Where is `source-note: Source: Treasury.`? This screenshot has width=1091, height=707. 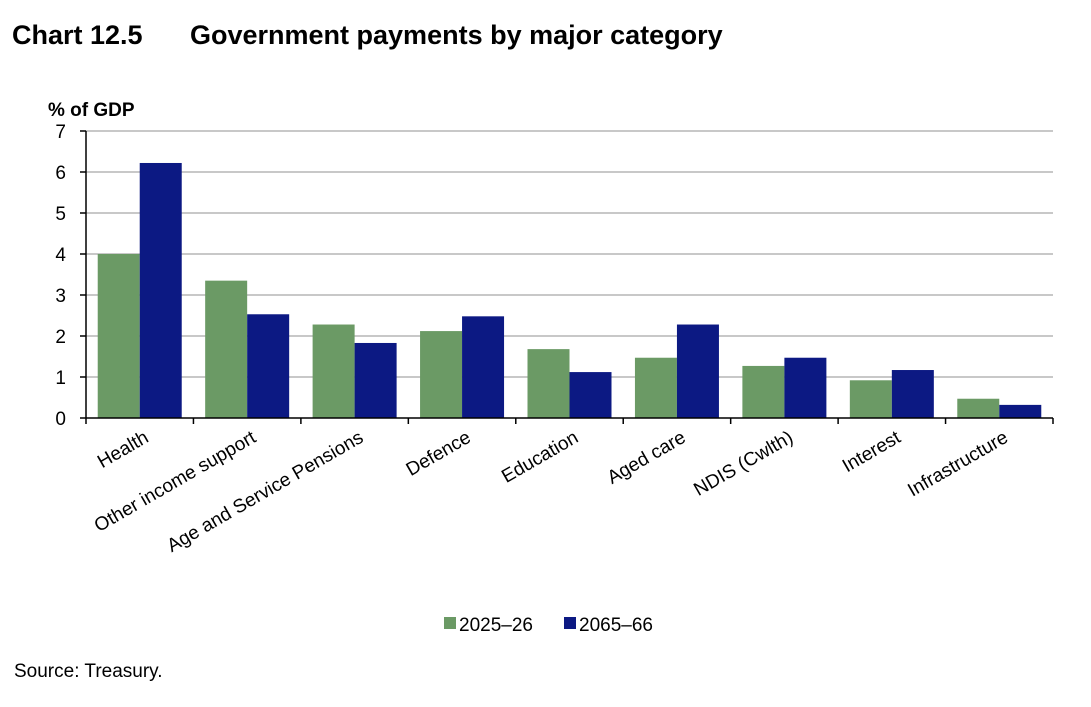
source-note: Source: Treasury. is located at coordinates (88, 671).